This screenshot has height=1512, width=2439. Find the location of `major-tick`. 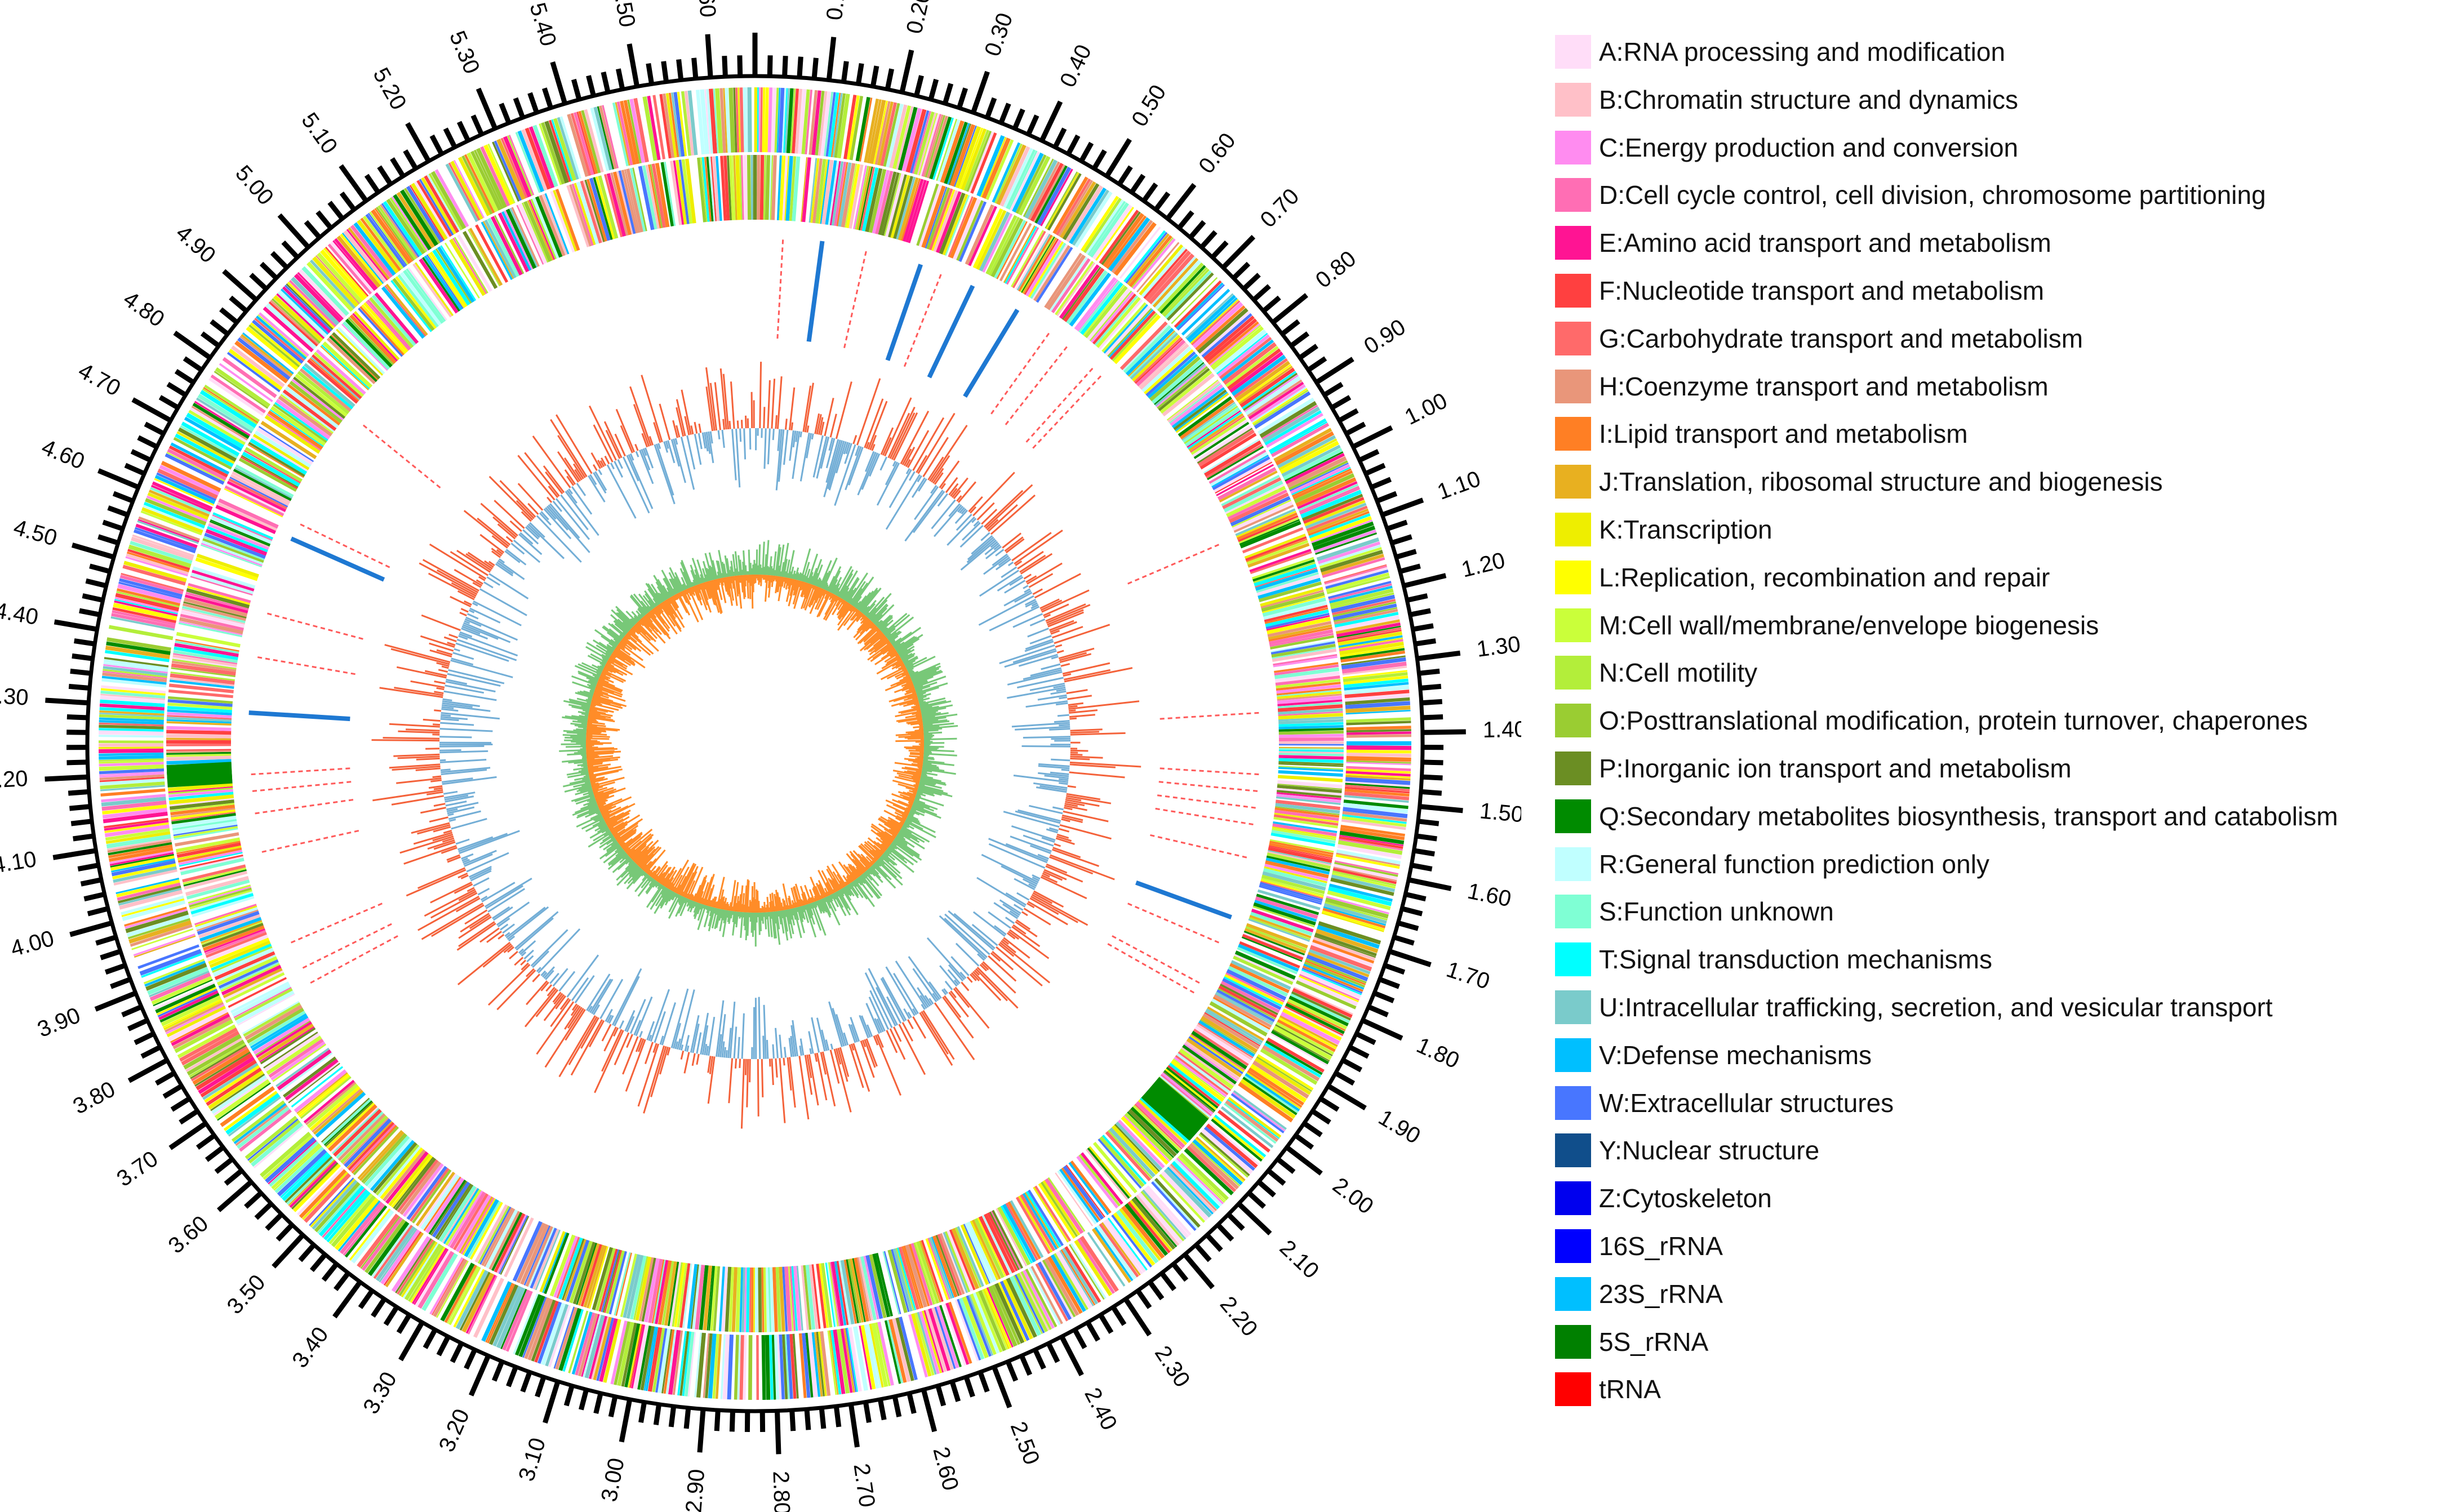

major-tick is located at coordinates (1382, 1029).